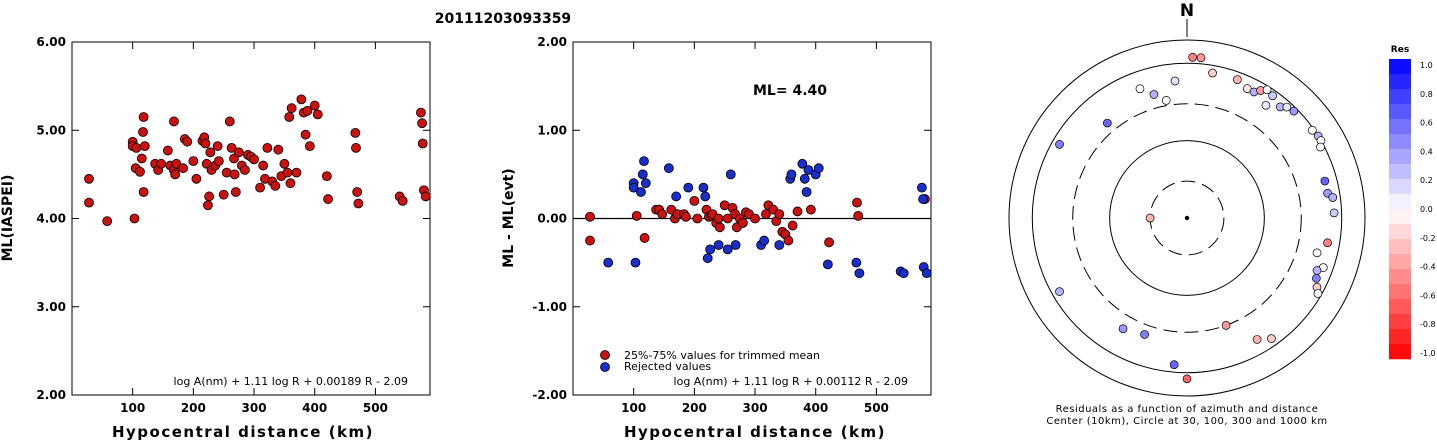 Image resolution: width=1437 pixels, height=441 pixels. Describe the element at coordinates (1426, 123) in the screenshot. I see `colorbar-tick-label: 0.6` at that location.